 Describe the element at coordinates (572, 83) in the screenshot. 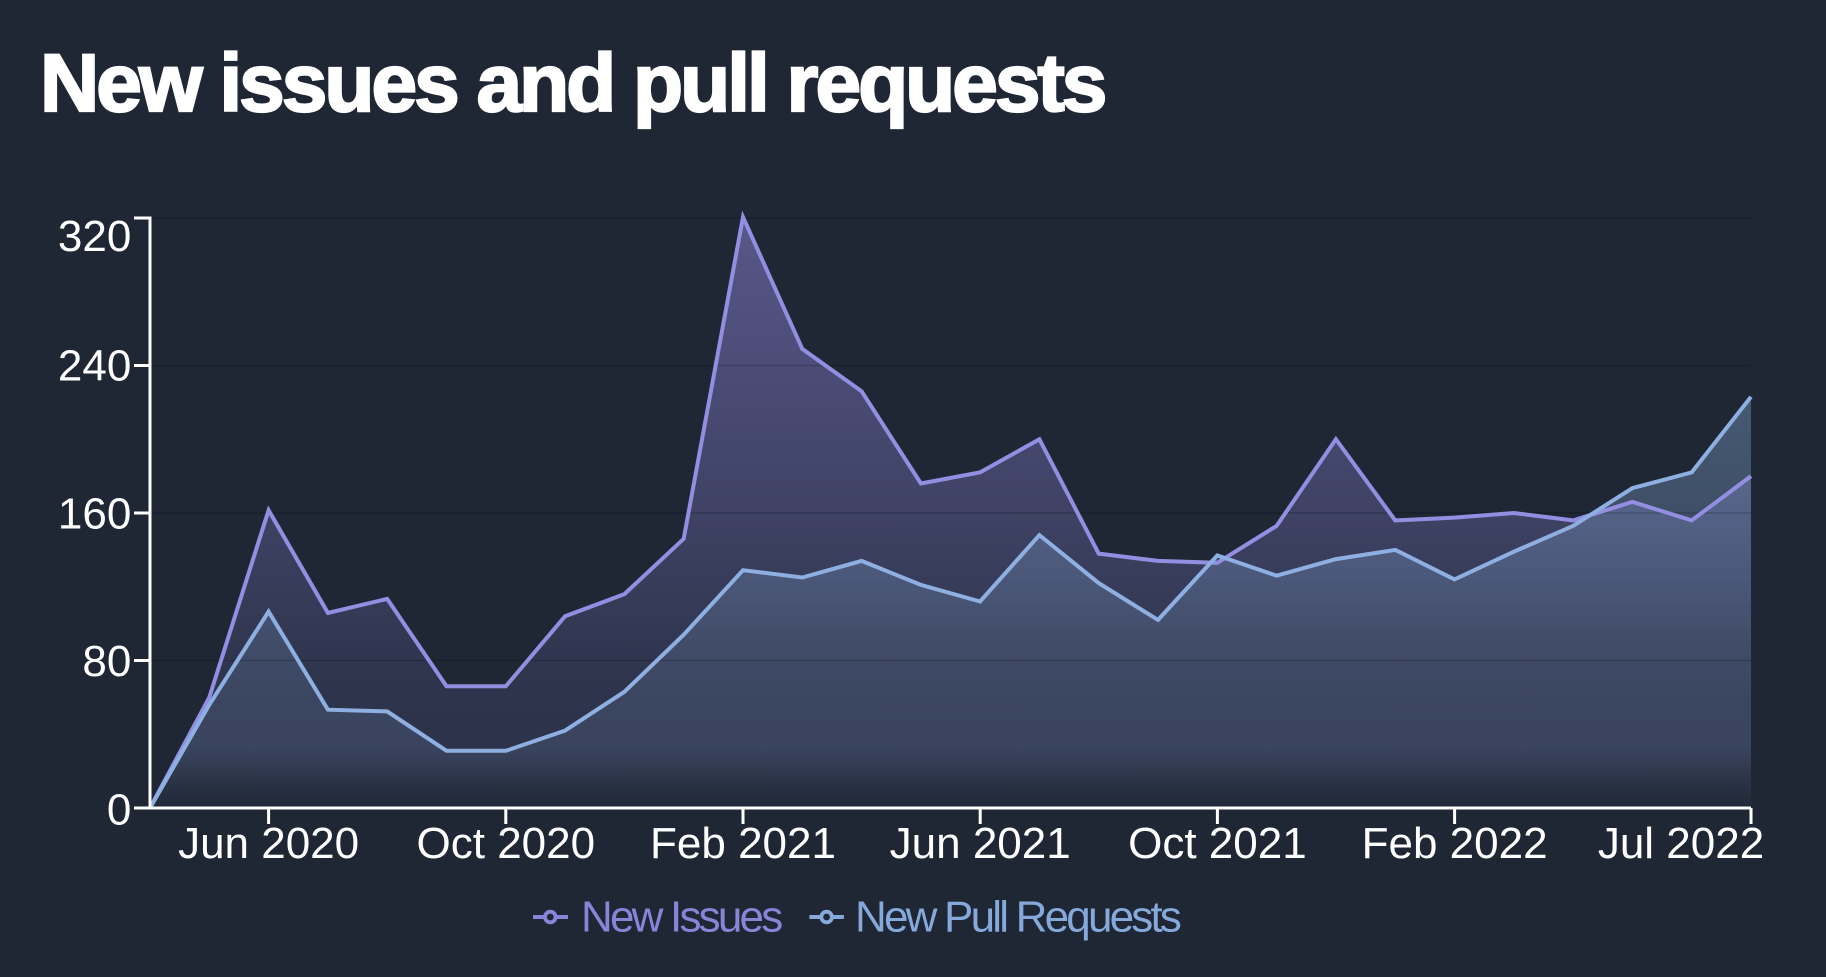

I see `svg-text: New issues and pull requests` at that location.